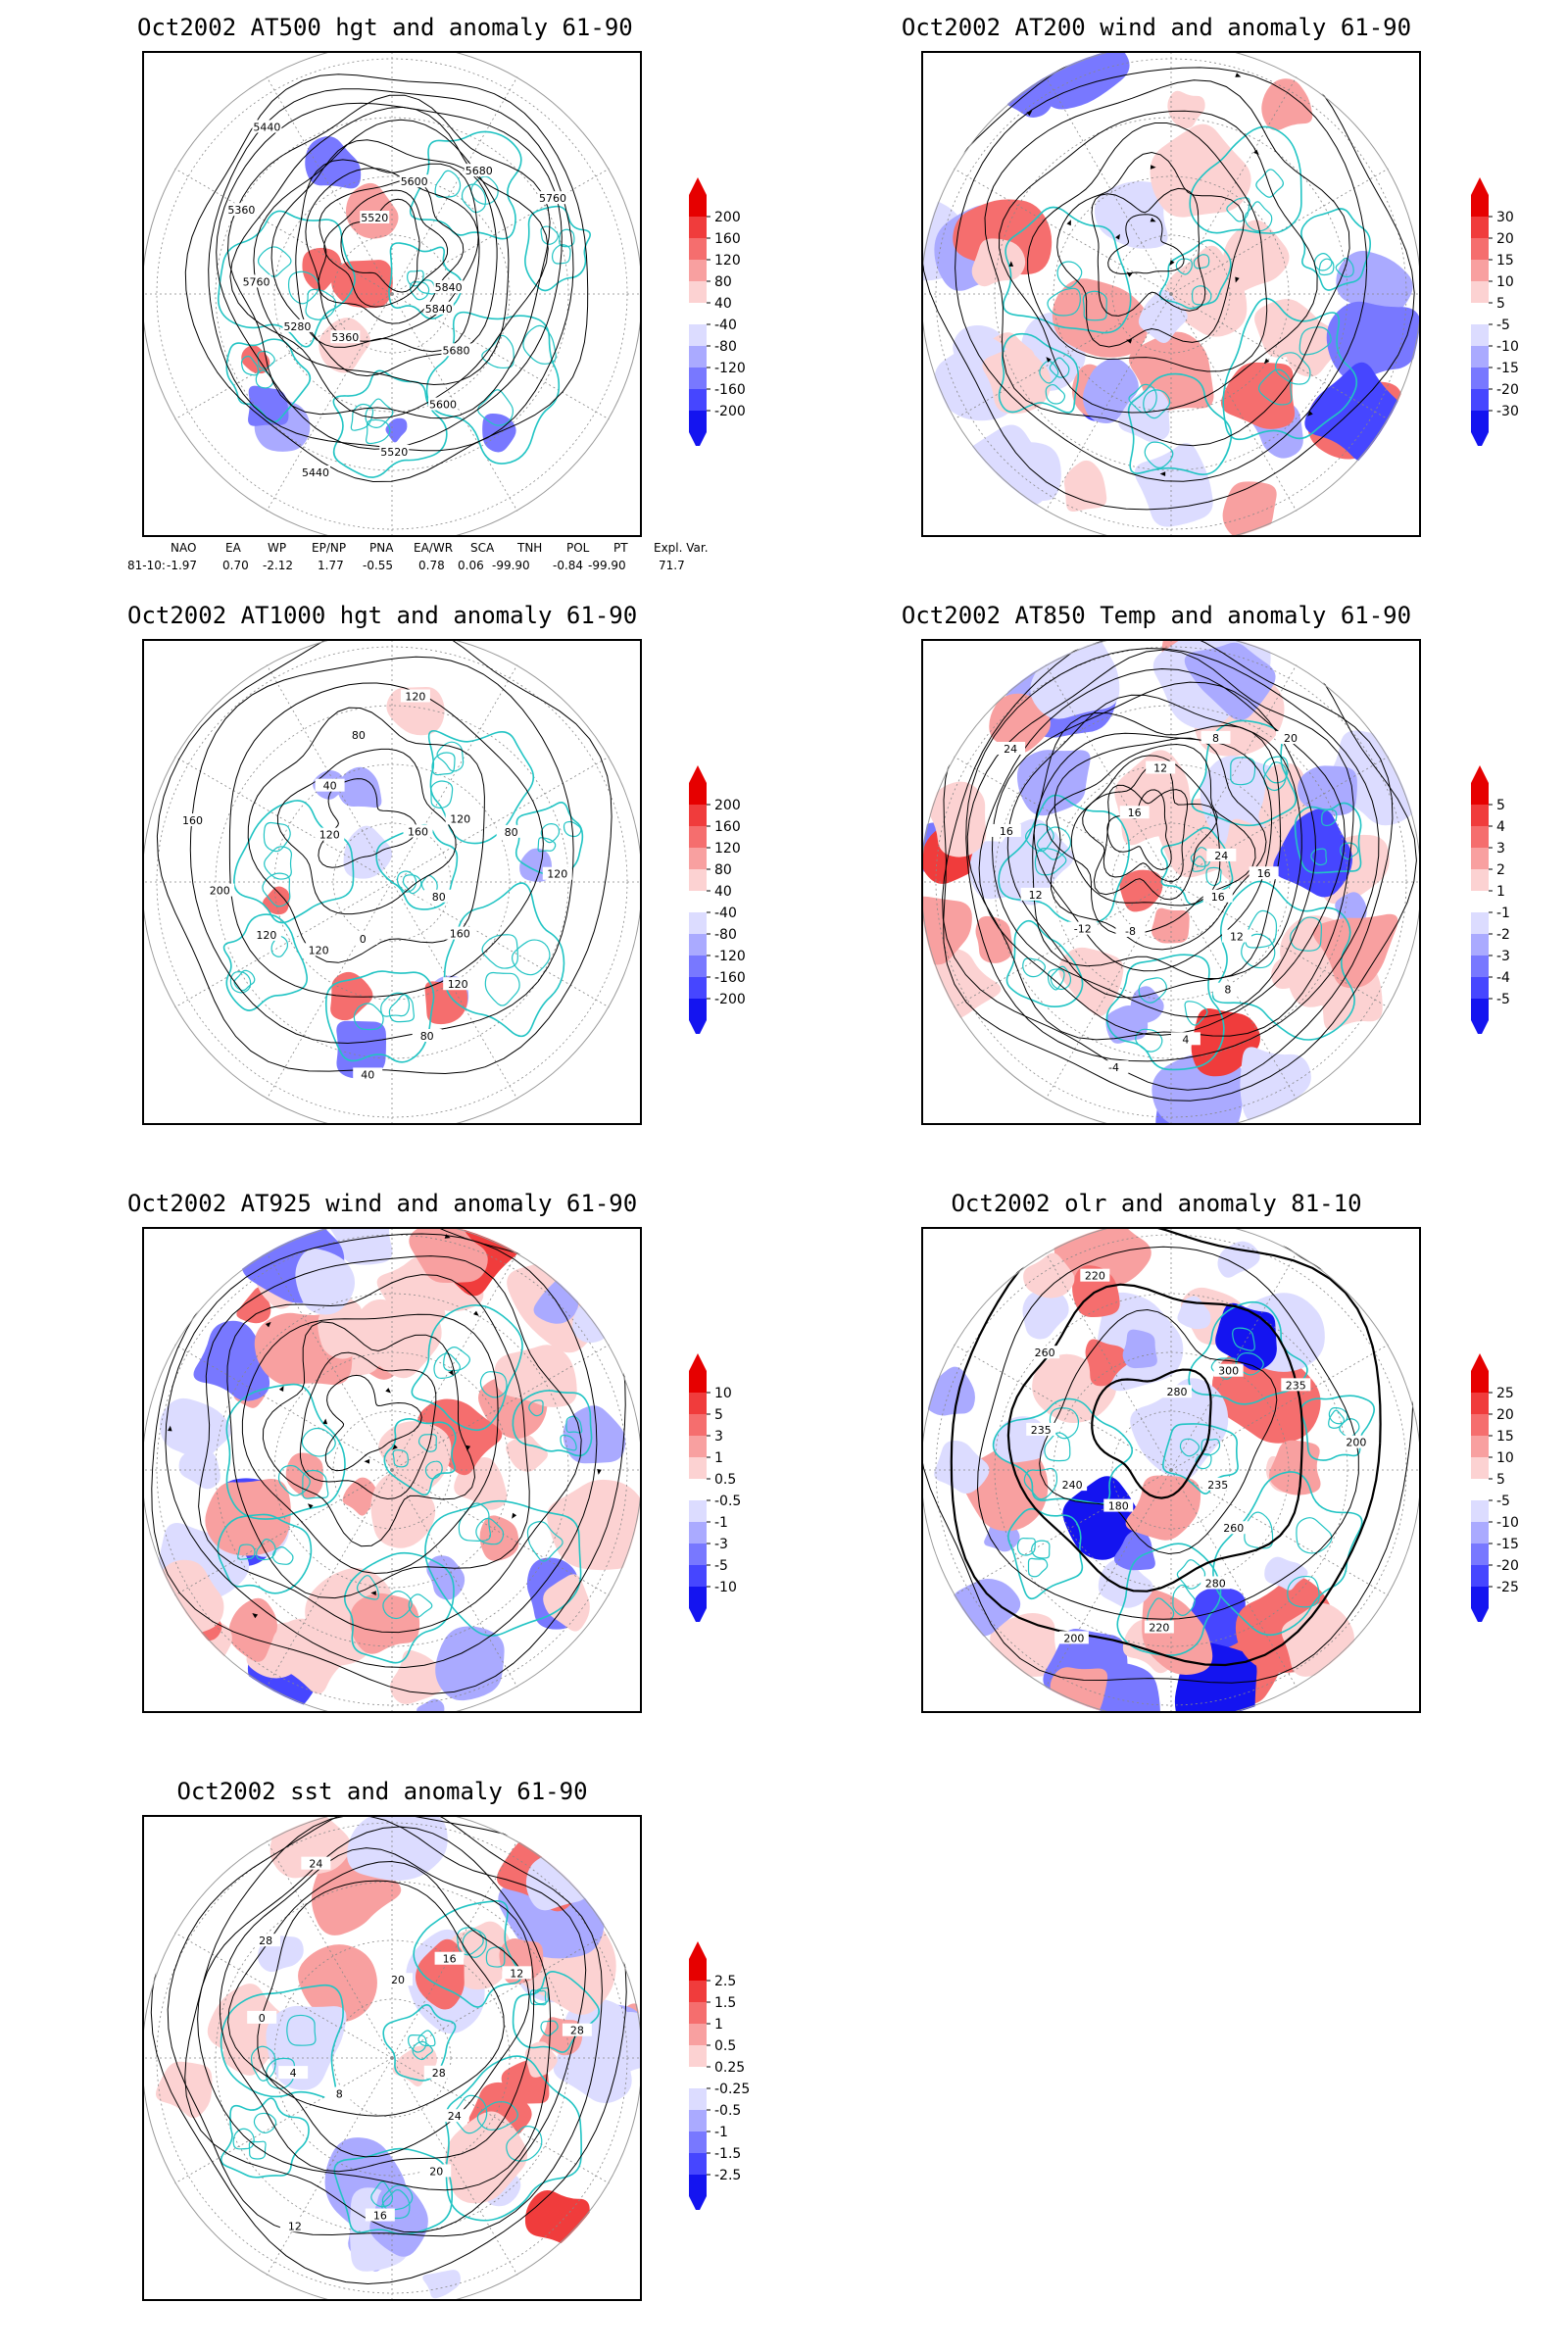  What do you see at coordinates (698, 1027) in the screenshot?
I see `colorbar-cap-bottom` at bounding box center [698, 1027].